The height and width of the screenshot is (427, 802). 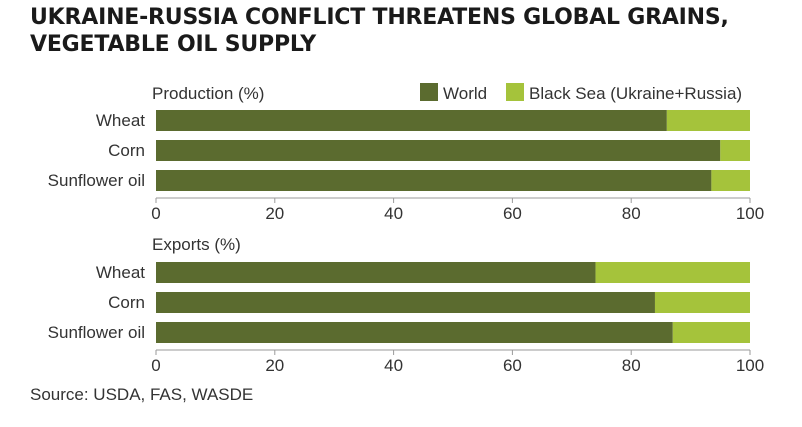 I want to click on x-tick-label-100-1: 100, so click(x=750, y=213).